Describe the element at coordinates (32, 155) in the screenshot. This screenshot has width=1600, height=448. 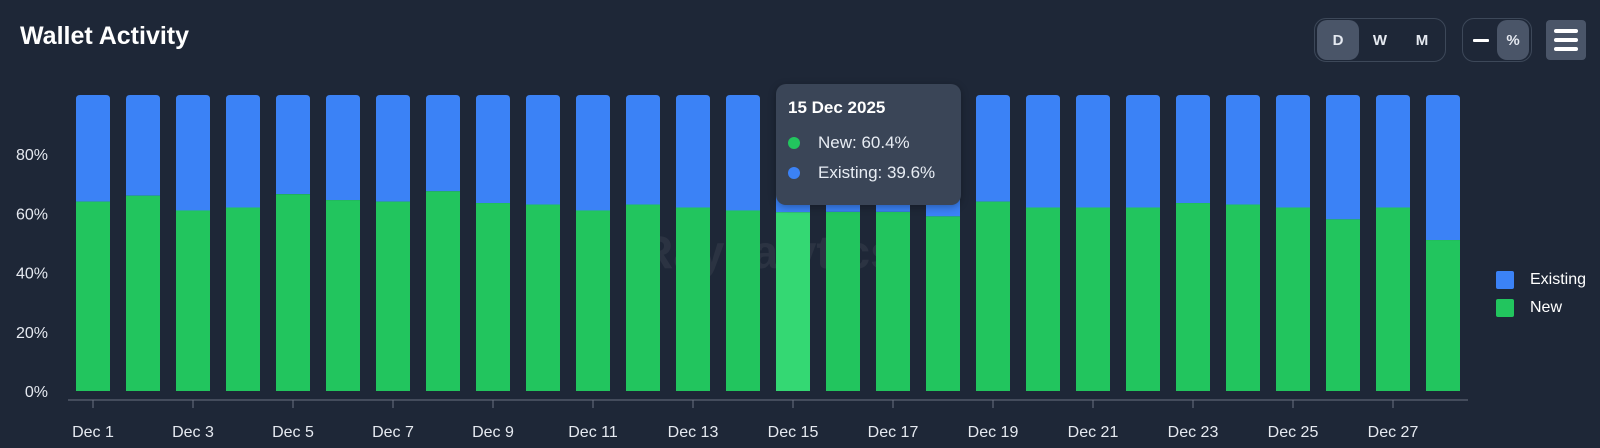
I see `y-tick-label: 80%` at that location.